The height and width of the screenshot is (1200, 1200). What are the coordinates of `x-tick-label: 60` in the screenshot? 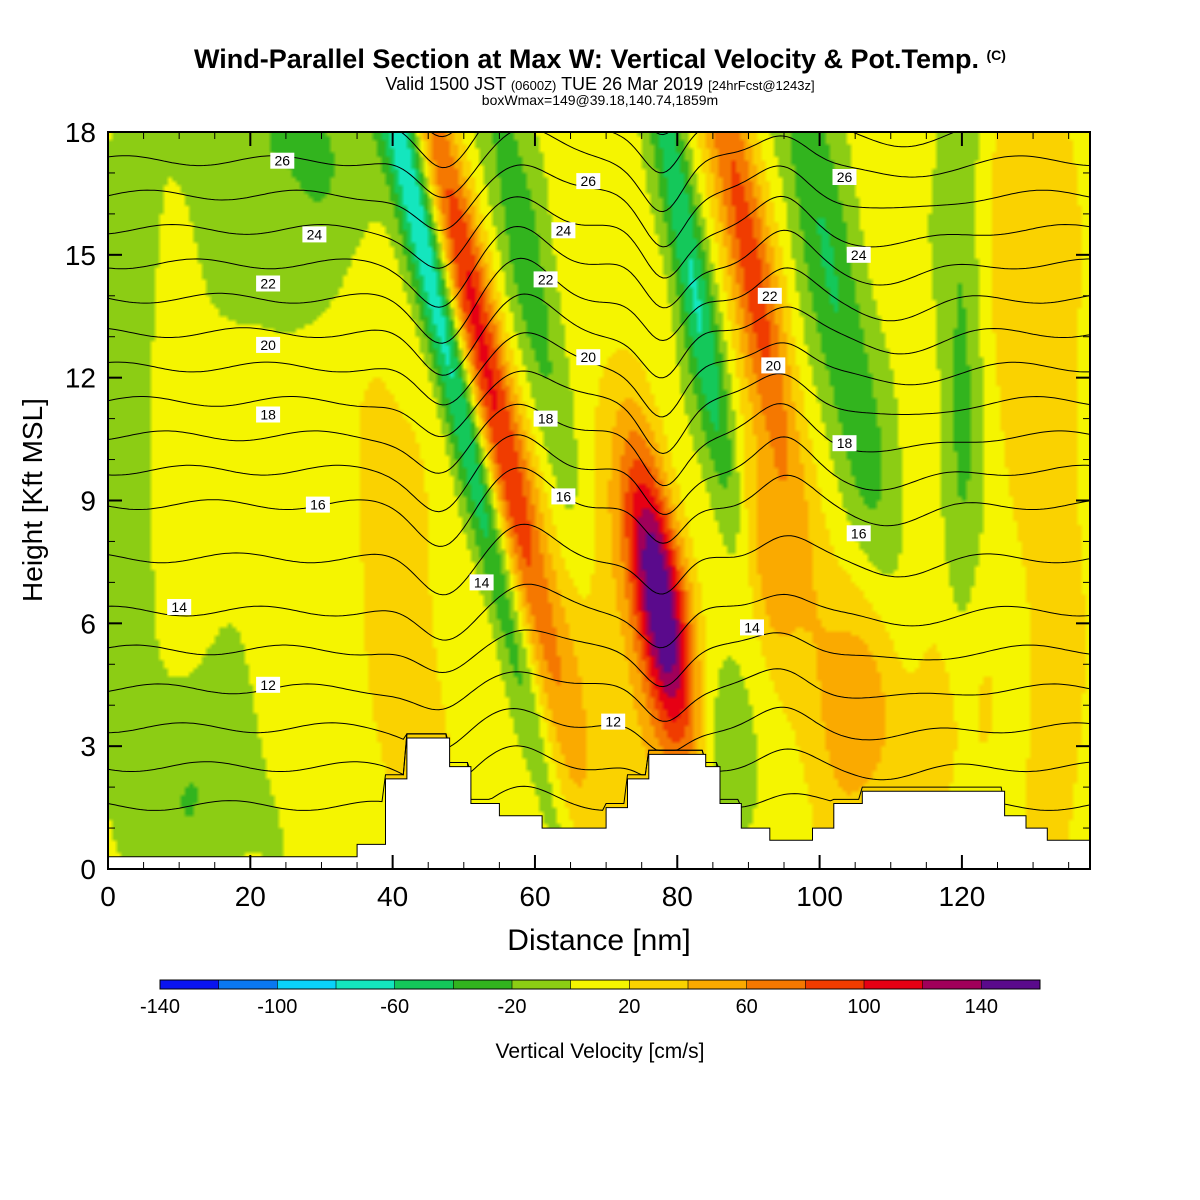 It's located at (534, 896).